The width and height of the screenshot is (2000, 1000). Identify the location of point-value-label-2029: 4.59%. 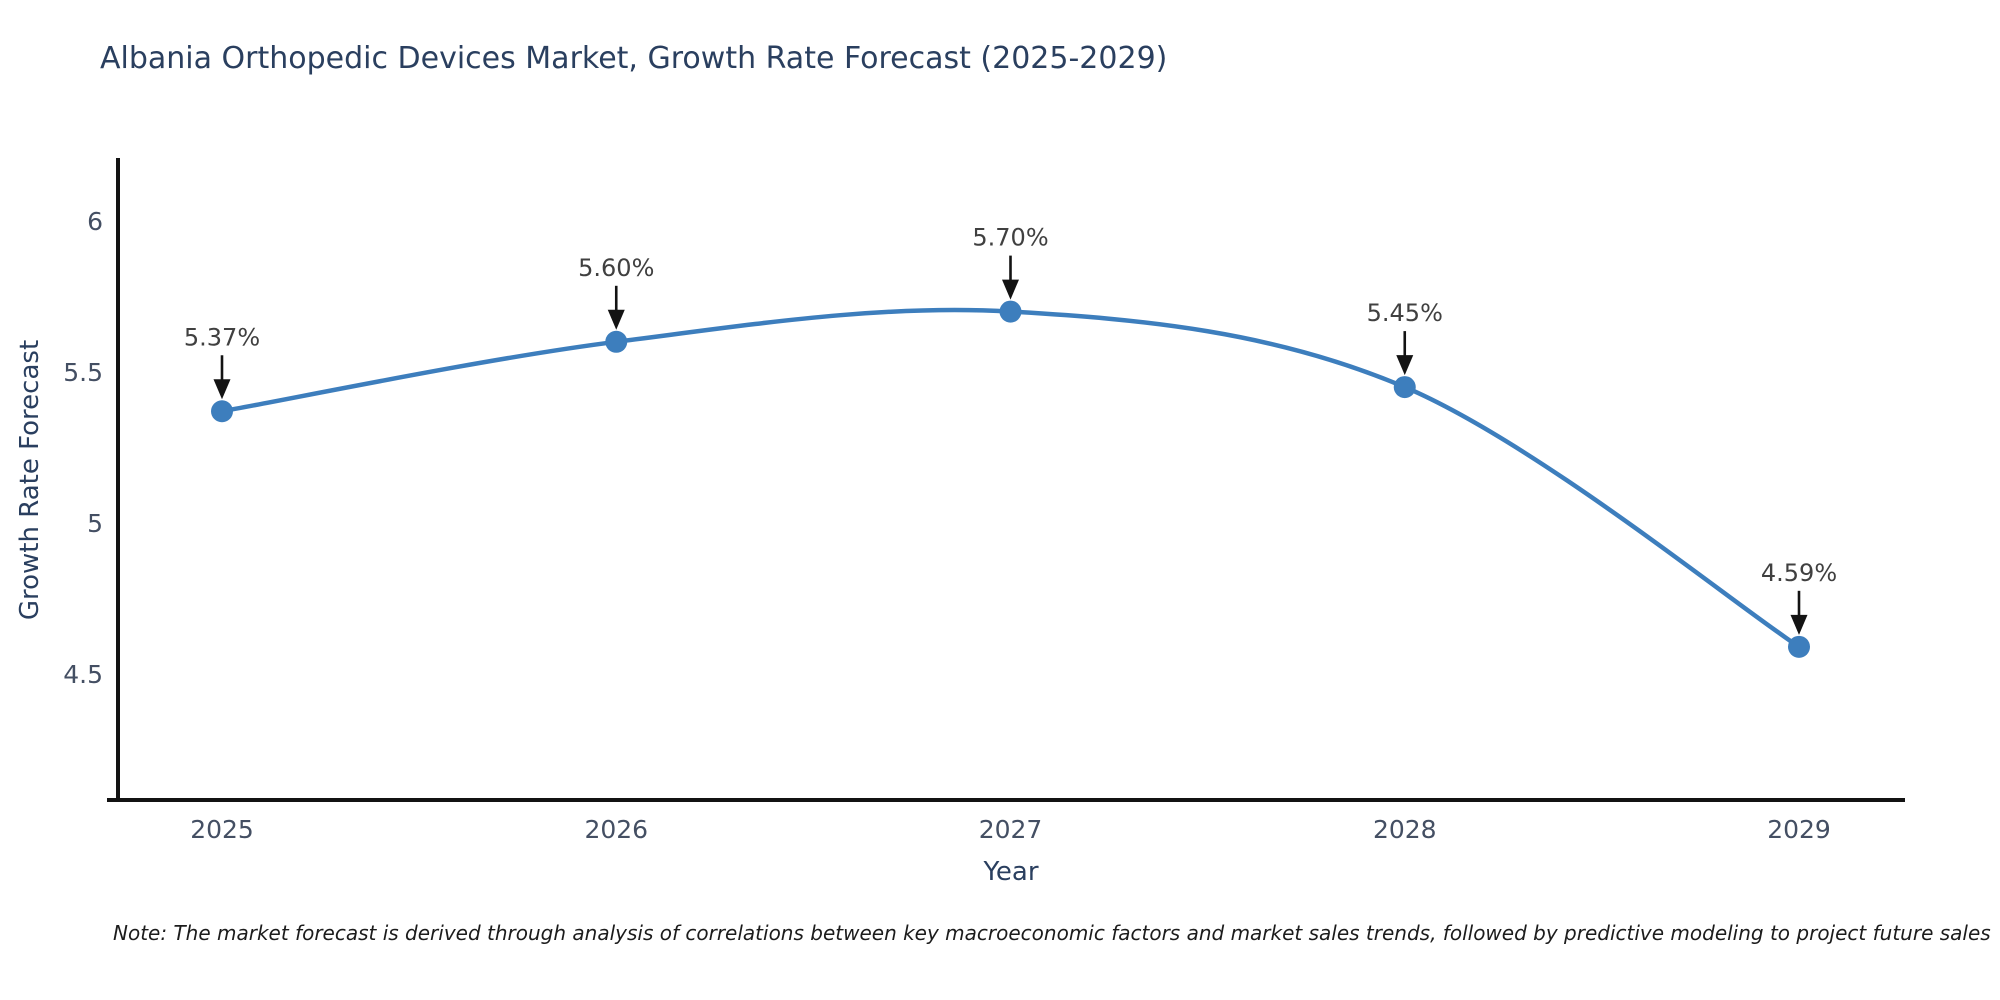
(1799, 573).